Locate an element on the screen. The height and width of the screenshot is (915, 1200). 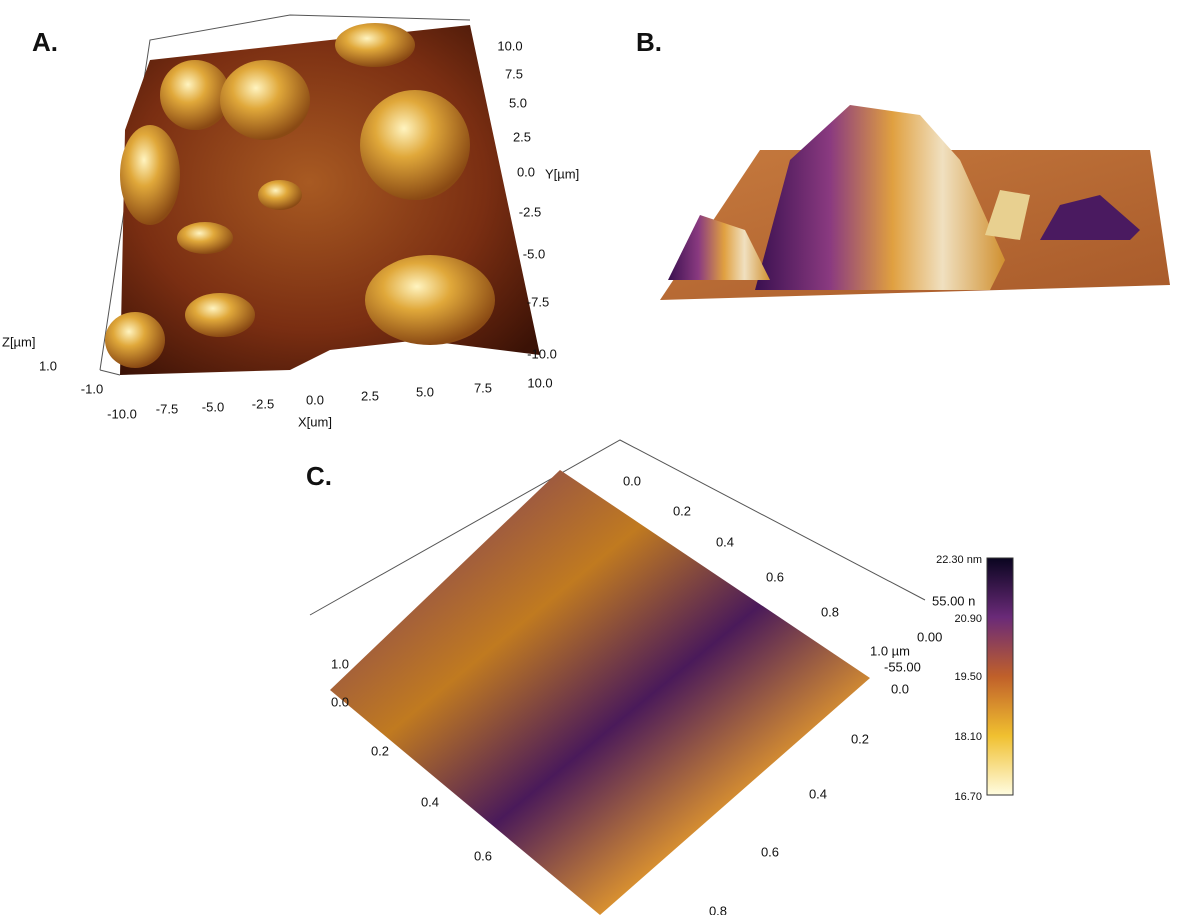
z-tick-label: 55.00 n is located at coordinates (953, 600).